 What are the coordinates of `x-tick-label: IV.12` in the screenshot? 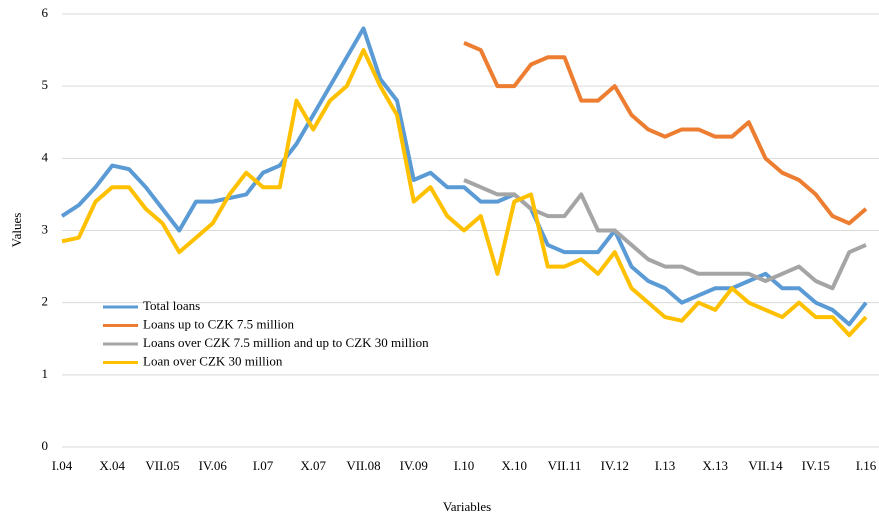 It's located at (615, 465).